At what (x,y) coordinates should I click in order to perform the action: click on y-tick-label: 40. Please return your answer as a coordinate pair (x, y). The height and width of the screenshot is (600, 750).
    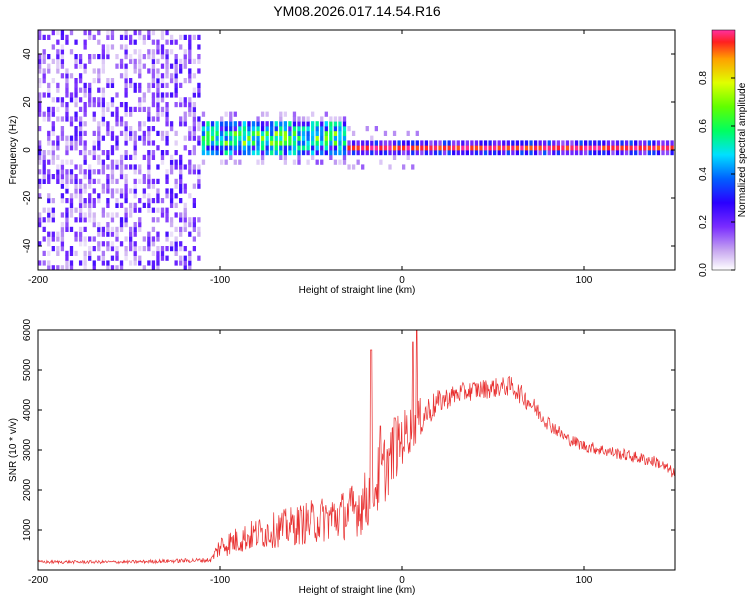
    Looking at the image, I should click on (27, 54).